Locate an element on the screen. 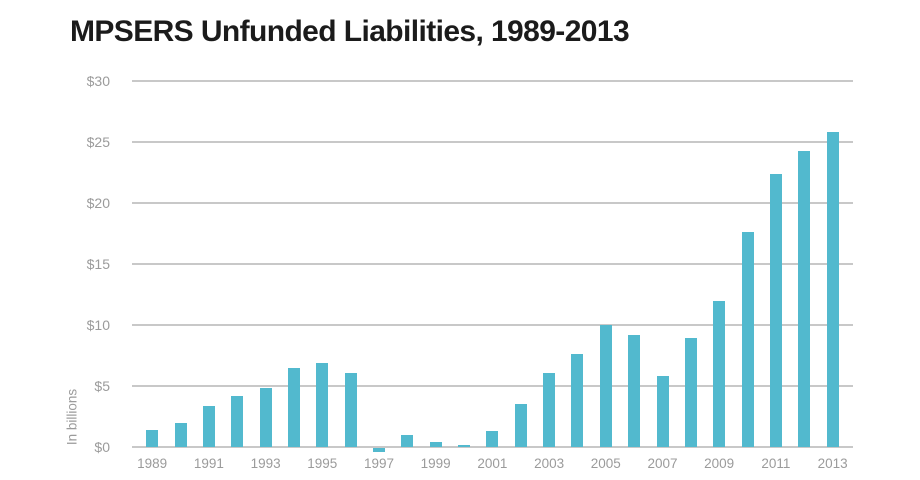  bar-1998 is located at coordinates (407, 440).